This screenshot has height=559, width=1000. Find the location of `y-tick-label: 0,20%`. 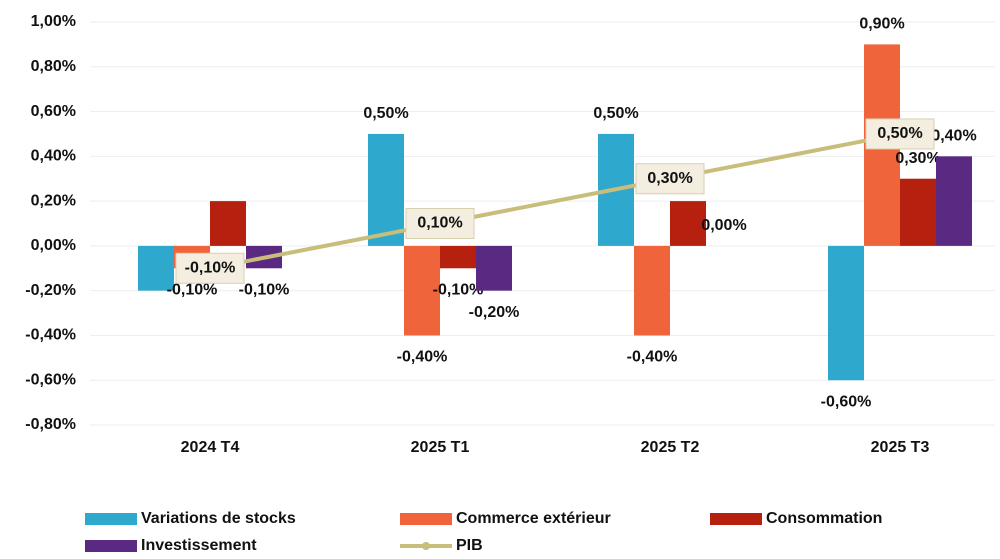

y-tick-label: 0,20% is located at coordinates (53, 200).